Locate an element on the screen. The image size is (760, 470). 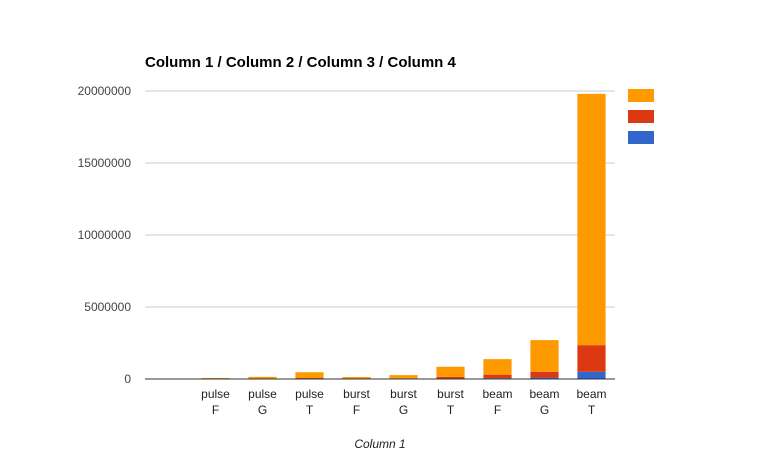
y-tick-label: 15000000 is located at coordinates (105, 163).